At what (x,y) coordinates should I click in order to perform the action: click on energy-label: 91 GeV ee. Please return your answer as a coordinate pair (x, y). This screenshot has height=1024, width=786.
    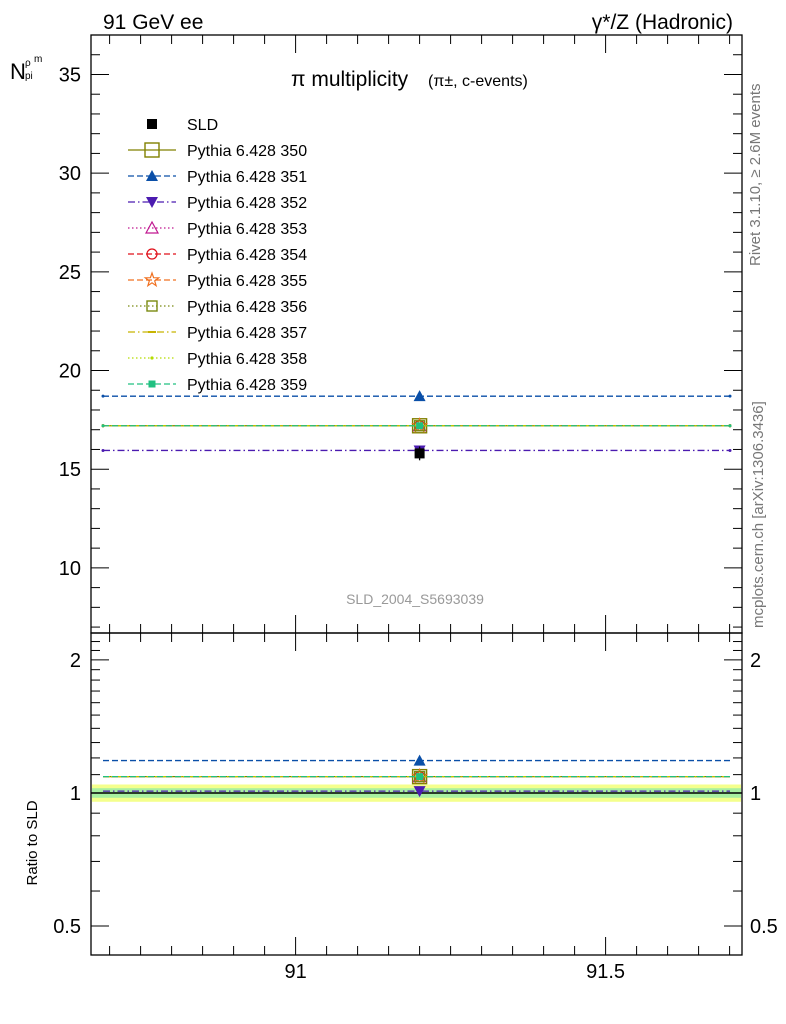
    Looking at the image, I should click on (153, 22).